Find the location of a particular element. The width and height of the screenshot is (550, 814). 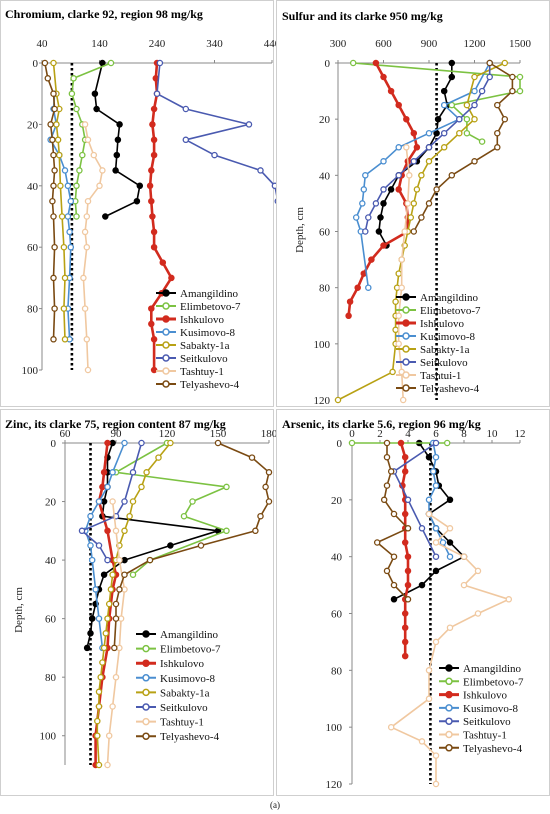

x-tick-label: 8 is located at coordinates (464, 434).